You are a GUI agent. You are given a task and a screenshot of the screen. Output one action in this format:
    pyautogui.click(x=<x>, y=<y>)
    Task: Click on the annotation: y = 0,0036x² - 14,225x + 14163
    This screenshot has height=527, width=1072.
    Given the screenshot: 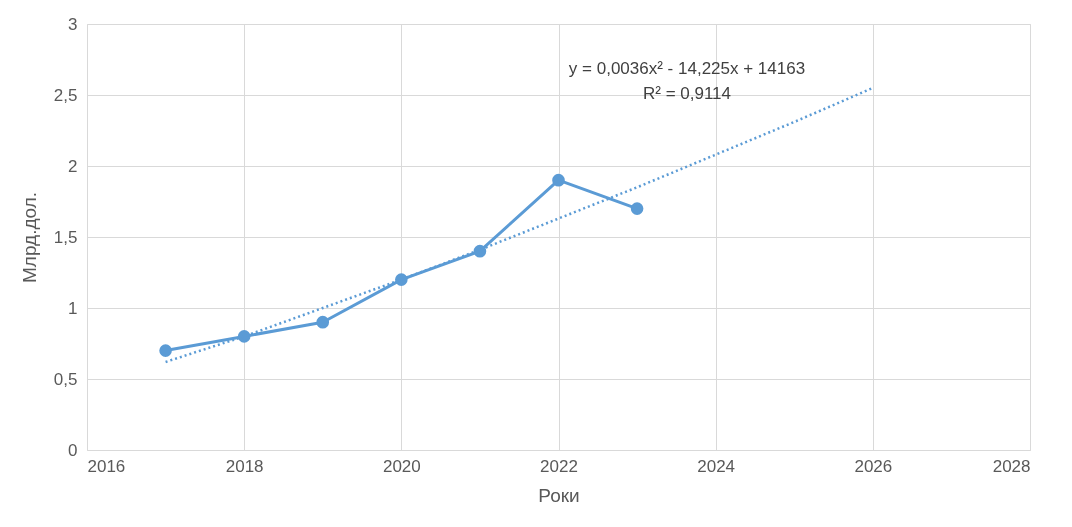 What is the action you would take?
    pyautogui.click(x=687, y=68)
    